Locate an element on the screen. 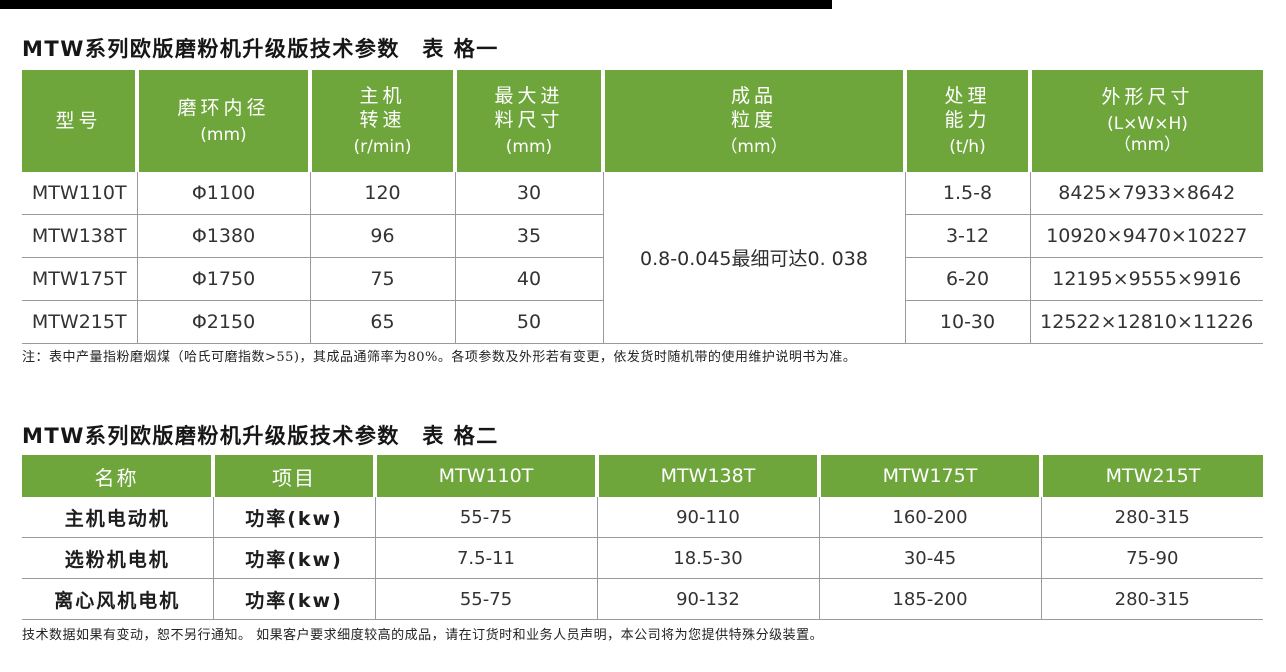 The height and width of the screenshot is (672, 1286). header-output-size: 成品 粒度 （mm） is located at coordinates (753, 121).